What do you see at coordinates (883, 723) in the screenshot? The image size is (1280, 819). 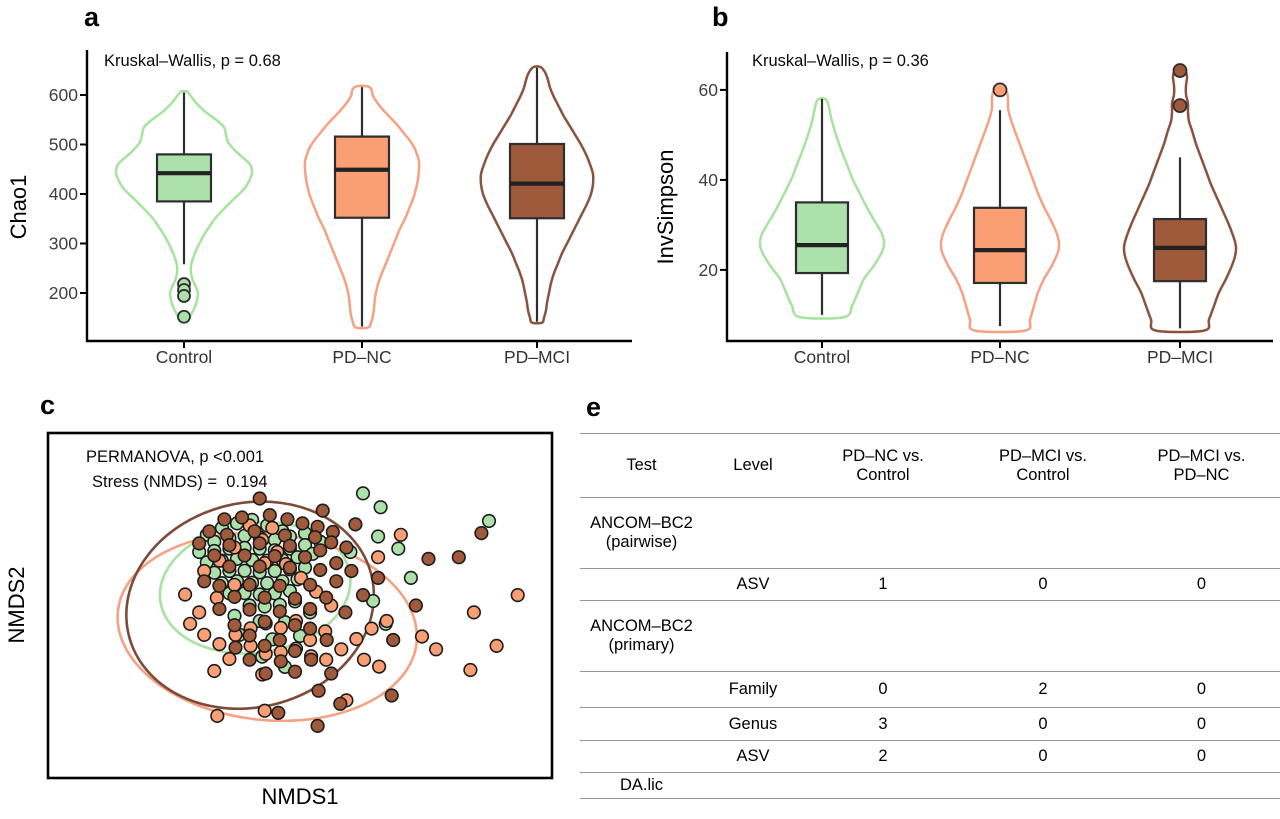 I see `value-cell: 3` at bounding box center [883, 723].